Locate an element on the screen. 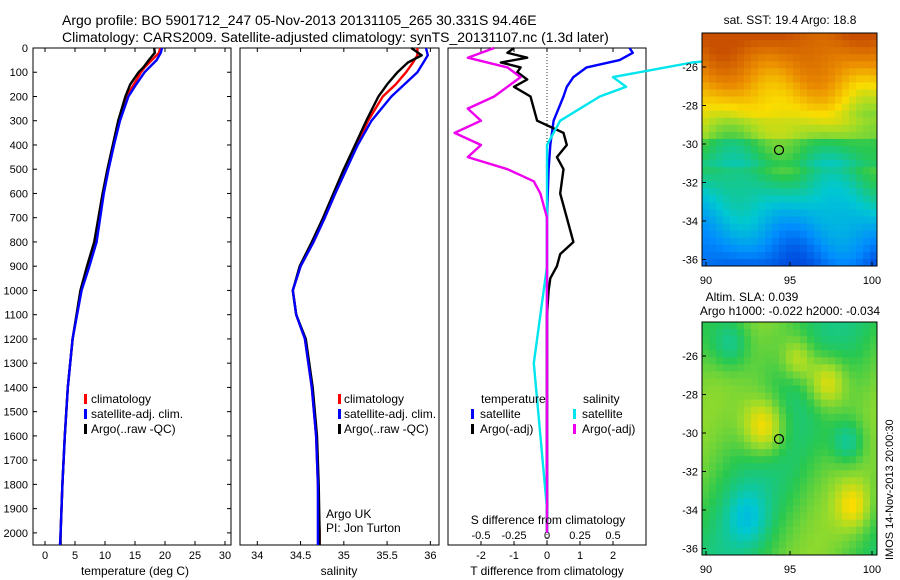 The height and width of the screenshot is (580, 900). lon-tick-label: 95 is located at coordinates (790, 281).